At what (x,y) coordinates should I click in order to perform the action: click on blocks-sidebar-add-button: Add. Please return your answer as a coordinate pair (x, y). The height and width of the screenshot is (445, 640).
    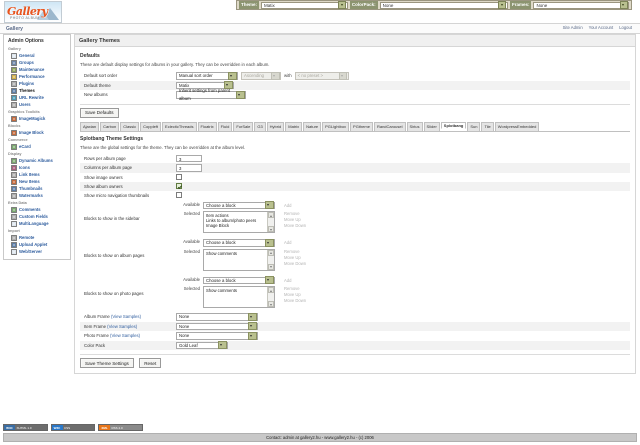
    Looking at the image, I should click on (288, 205).